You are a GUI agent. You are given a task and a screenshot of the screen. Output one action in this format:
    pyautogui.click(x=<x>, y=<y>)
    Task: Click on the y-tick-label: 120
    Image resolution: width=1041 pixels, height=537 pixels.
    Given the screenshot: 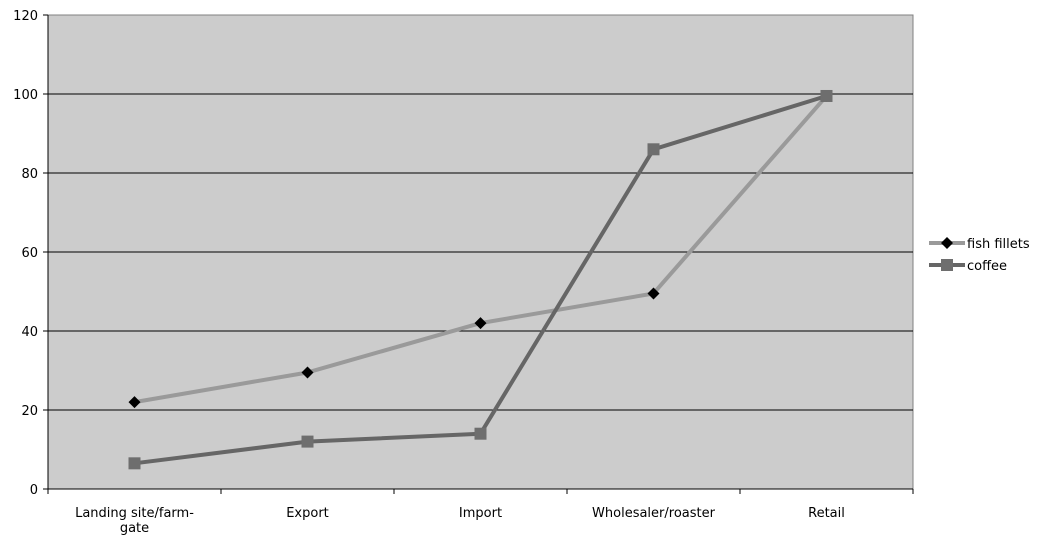 What is the action you would take?
    pyautogui.click(x=25, y=16)
    